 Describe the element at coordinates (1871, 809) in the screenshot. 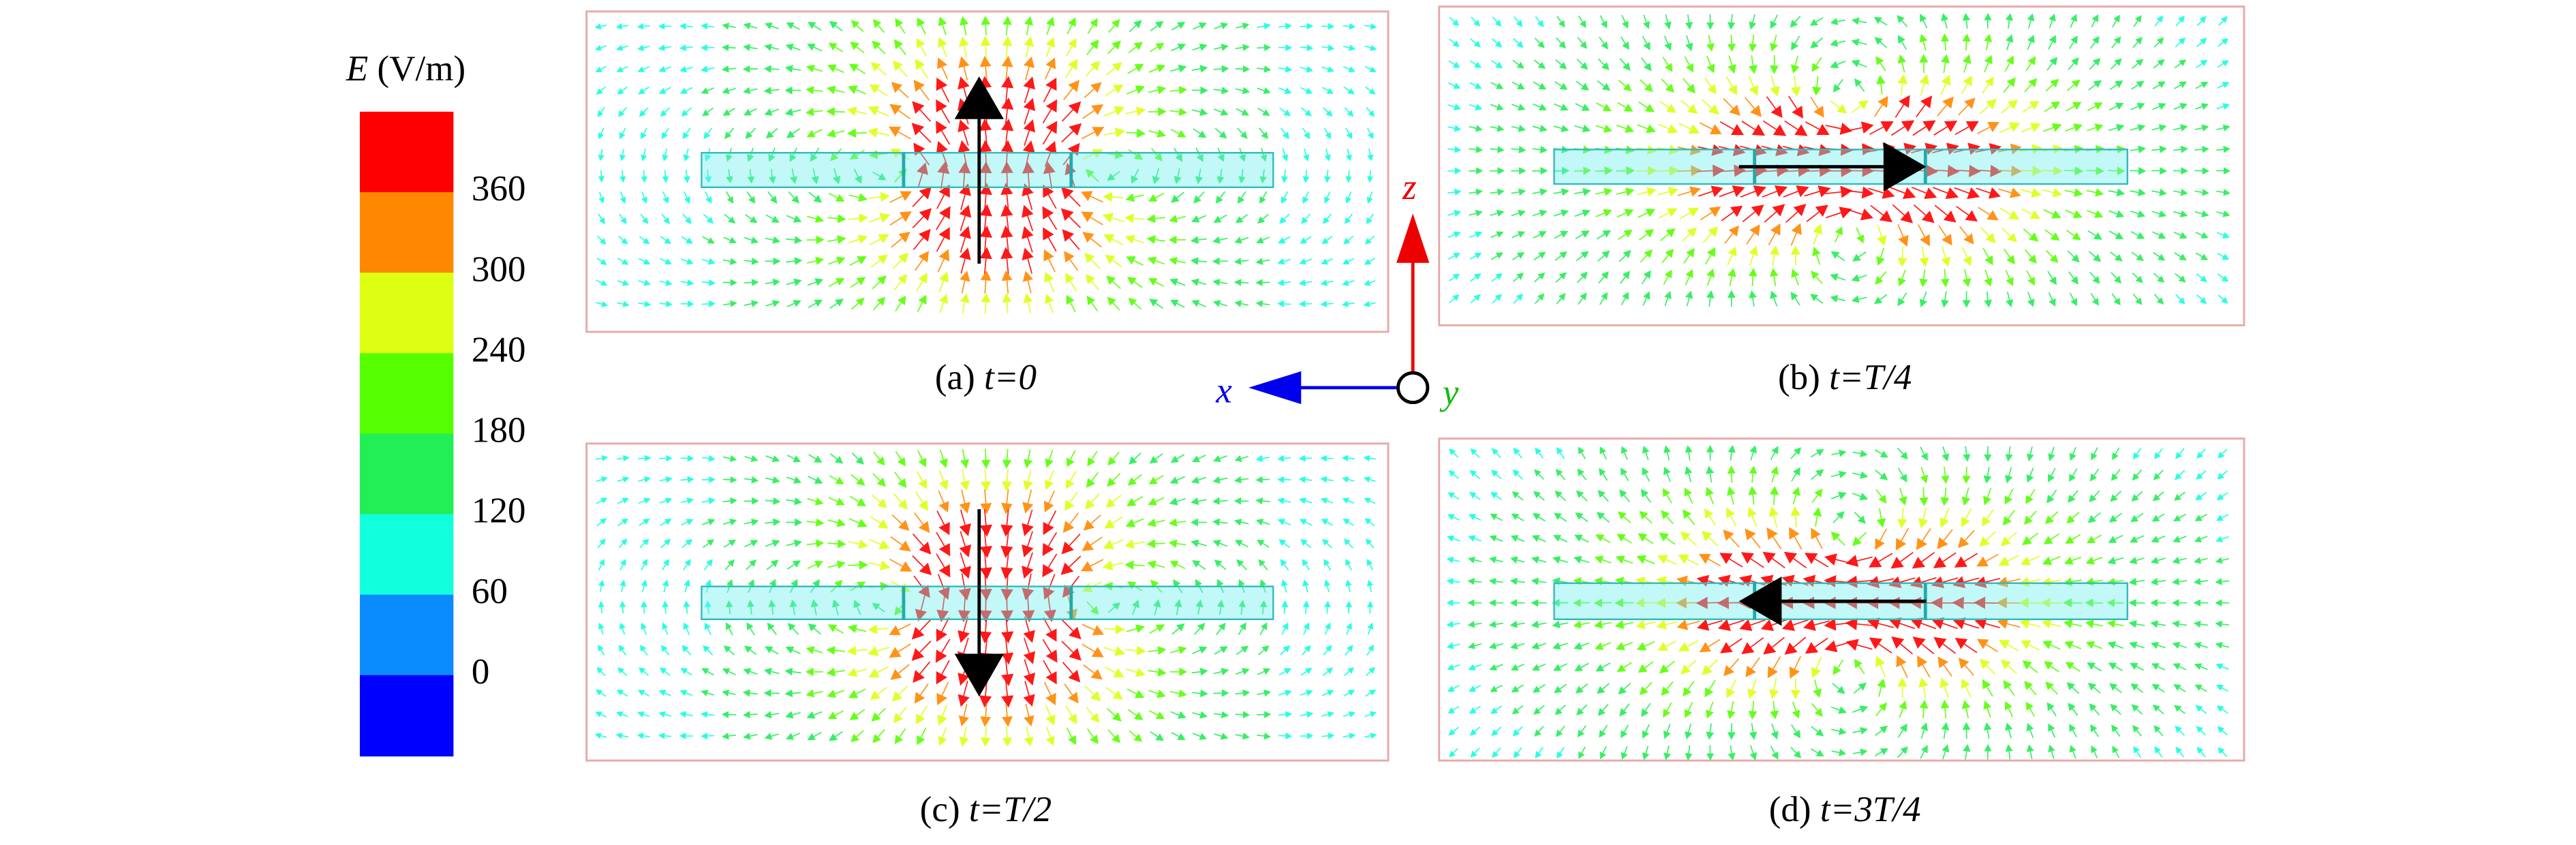

I see `panel-time: t=3T/4` at that location.